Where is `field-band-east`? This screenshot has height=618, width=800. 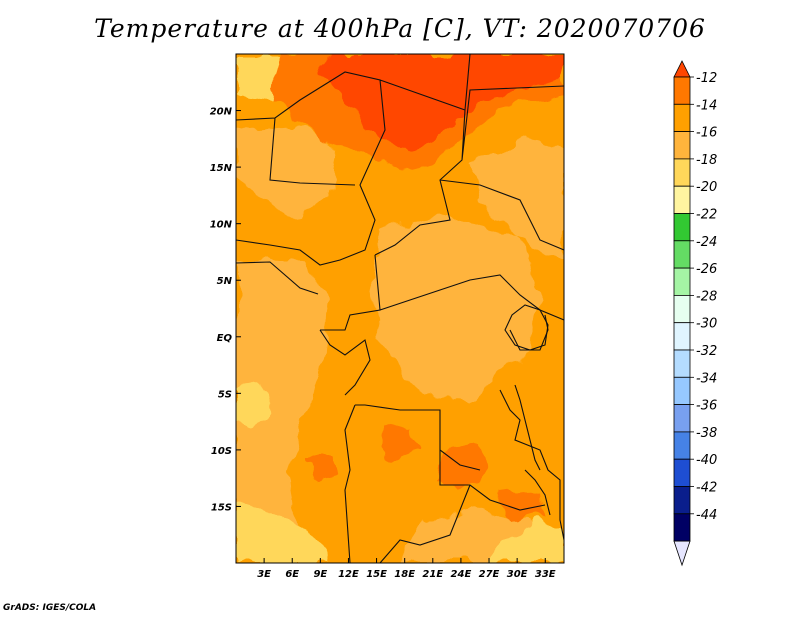 field-band-east is located at coordinates (517, 200).